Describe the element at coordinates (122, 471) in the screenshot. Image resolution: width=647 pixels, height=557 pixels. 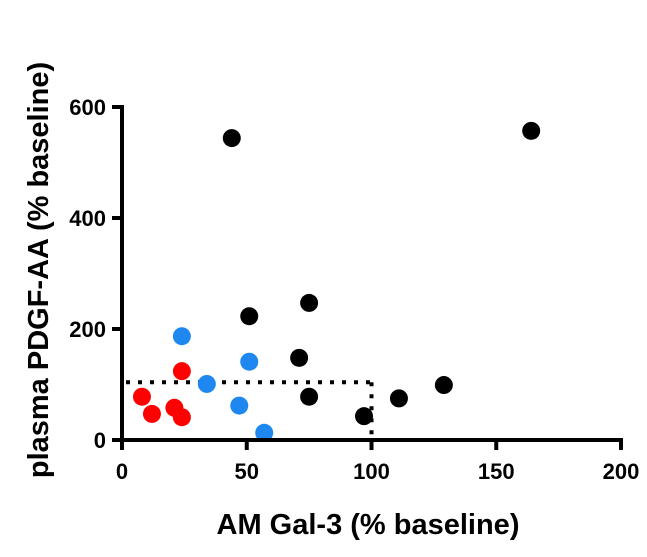
I see `x-tick-label: 0` at that location.